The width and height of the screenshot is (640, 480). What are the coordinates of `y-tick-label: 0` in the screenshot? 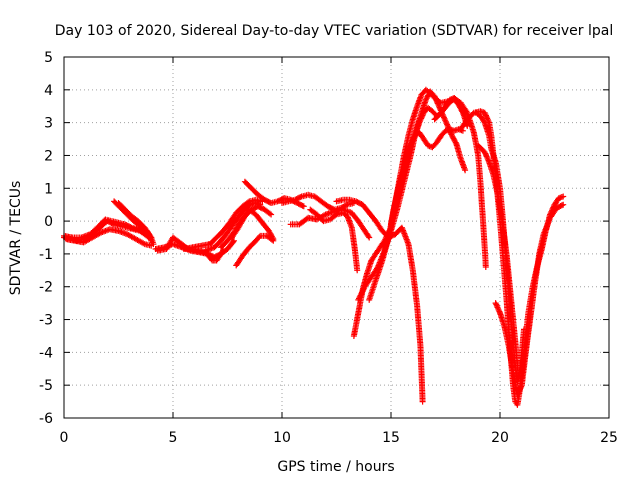 It's located at (48, 222).